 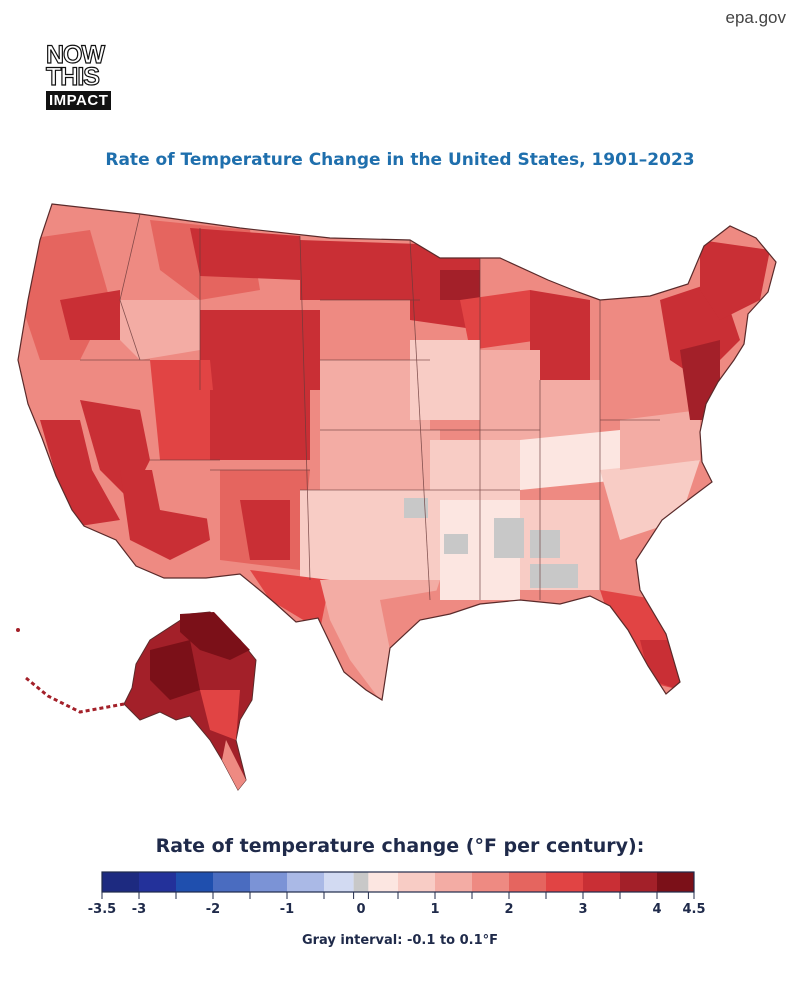 I want to click on region-new-mexico-central, so click(x=265, y=530).